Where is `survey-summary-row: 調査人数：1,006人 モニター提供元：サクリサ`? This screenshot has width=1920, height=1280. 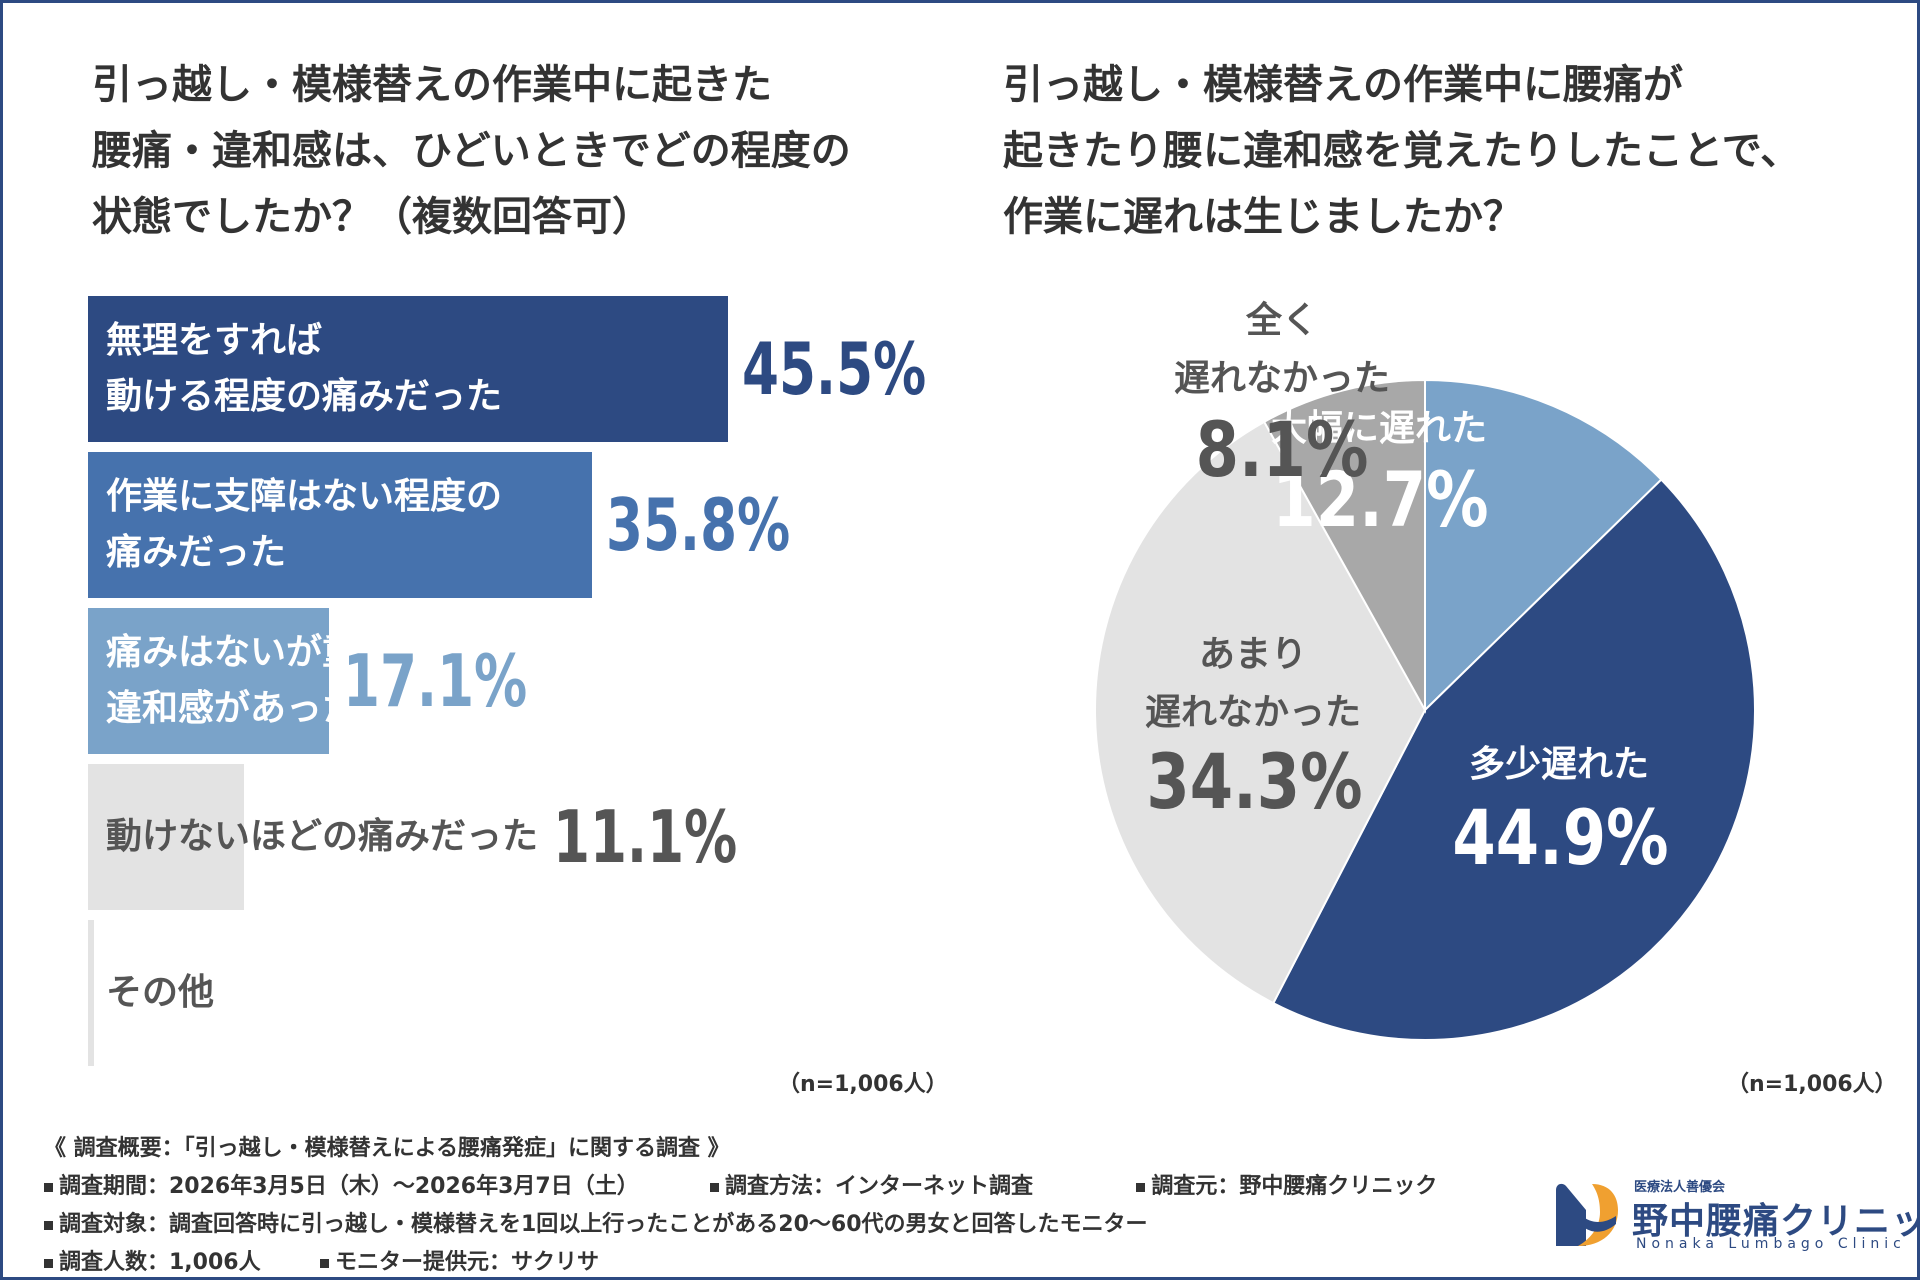
survey-summary-row: 調査人数：1,006人 モニター提供元：サクリサ is located at coordinates (321, 1260).